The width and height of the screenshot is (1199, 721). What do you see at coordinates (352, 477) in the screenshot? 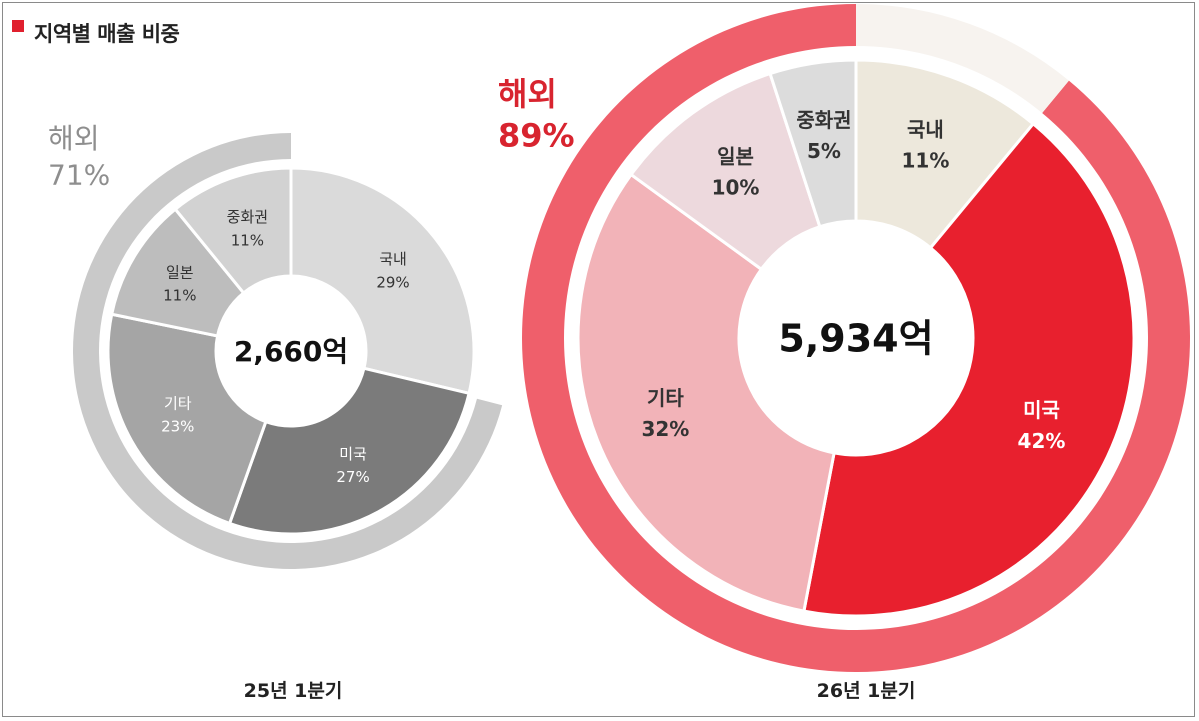
I see `slice-value-label: 27%` at bounding box center [352, 477].